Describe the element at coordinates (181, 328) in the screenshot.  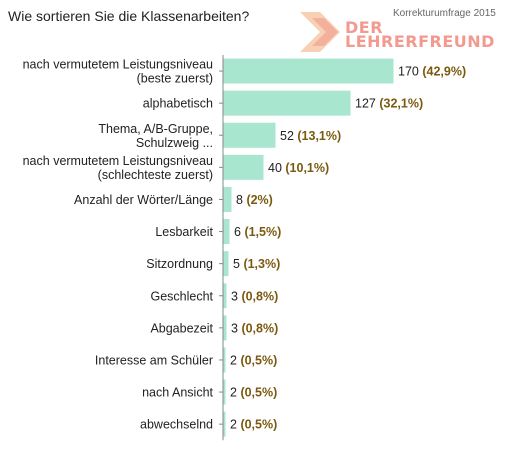
I see `category-label-8: Abgabezeit` at that location.